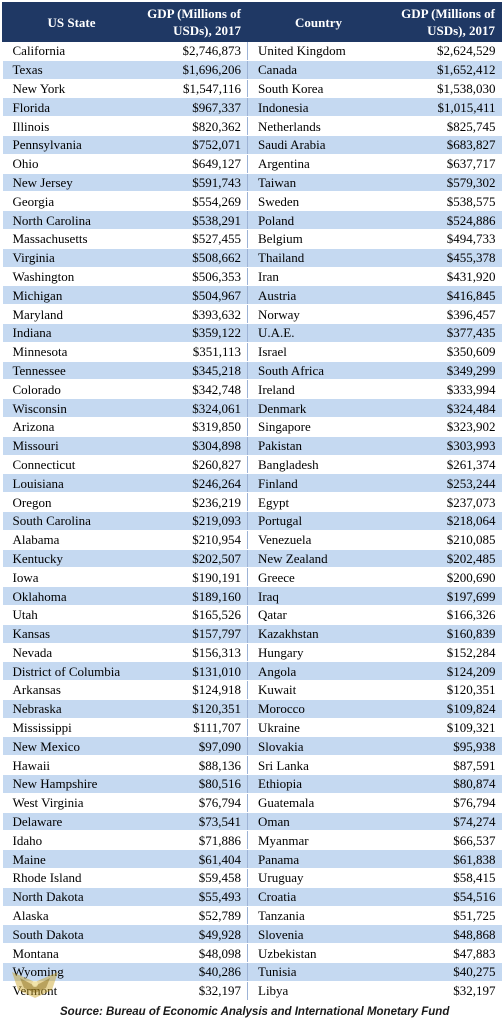  I want to click on state-gdp-cell: $156,313, so click(194, 653).